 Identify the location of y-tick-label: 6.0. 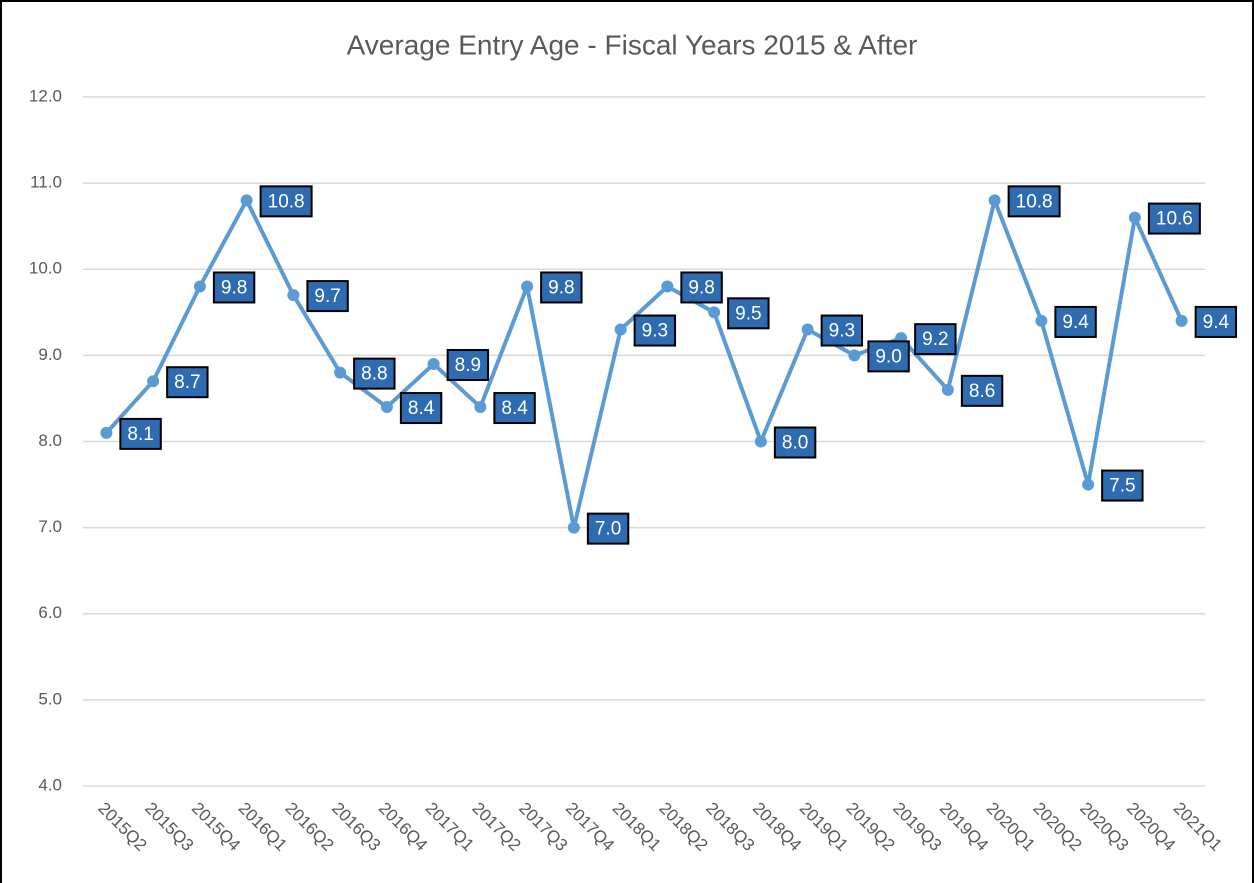
(50, 612).